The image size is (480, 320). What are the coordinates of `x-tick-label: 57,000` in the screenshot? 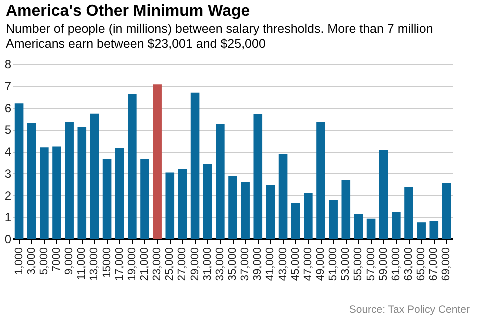 It's located at (371, 265).